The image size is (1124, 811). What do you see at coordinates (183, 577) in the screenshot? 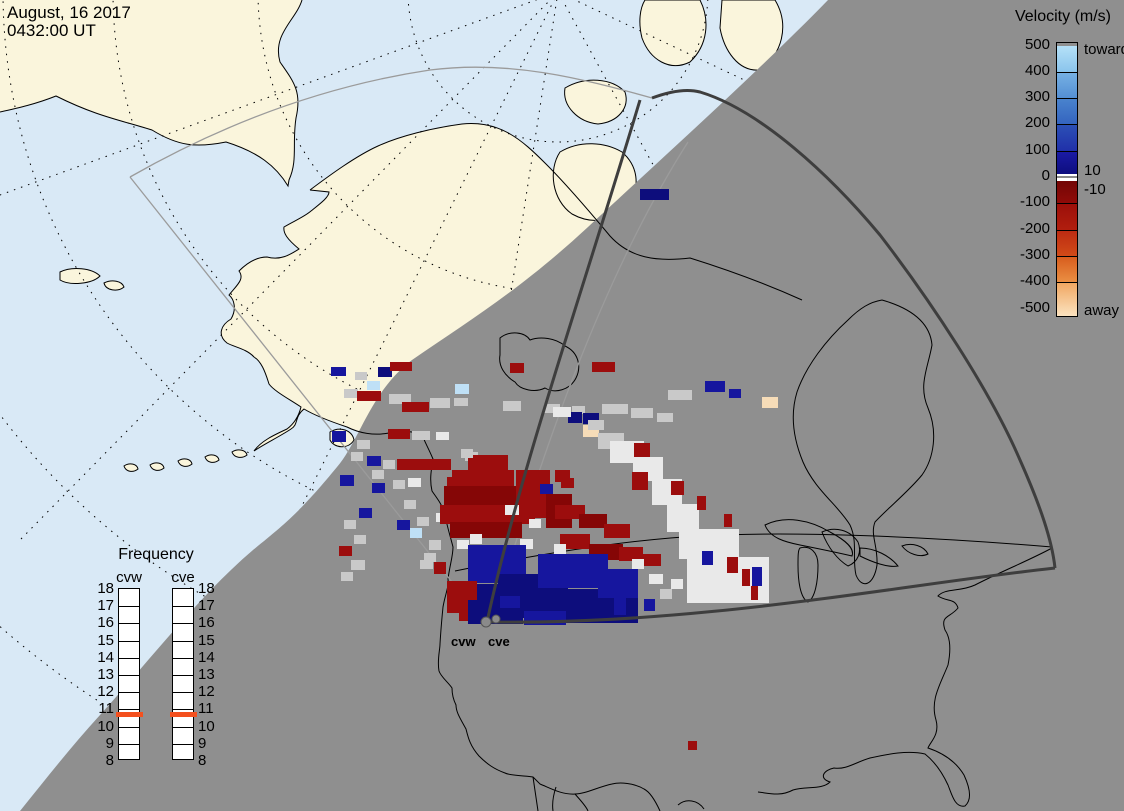
I see `frequency-column-label-cve: cve` at bounding box center [183, 577].